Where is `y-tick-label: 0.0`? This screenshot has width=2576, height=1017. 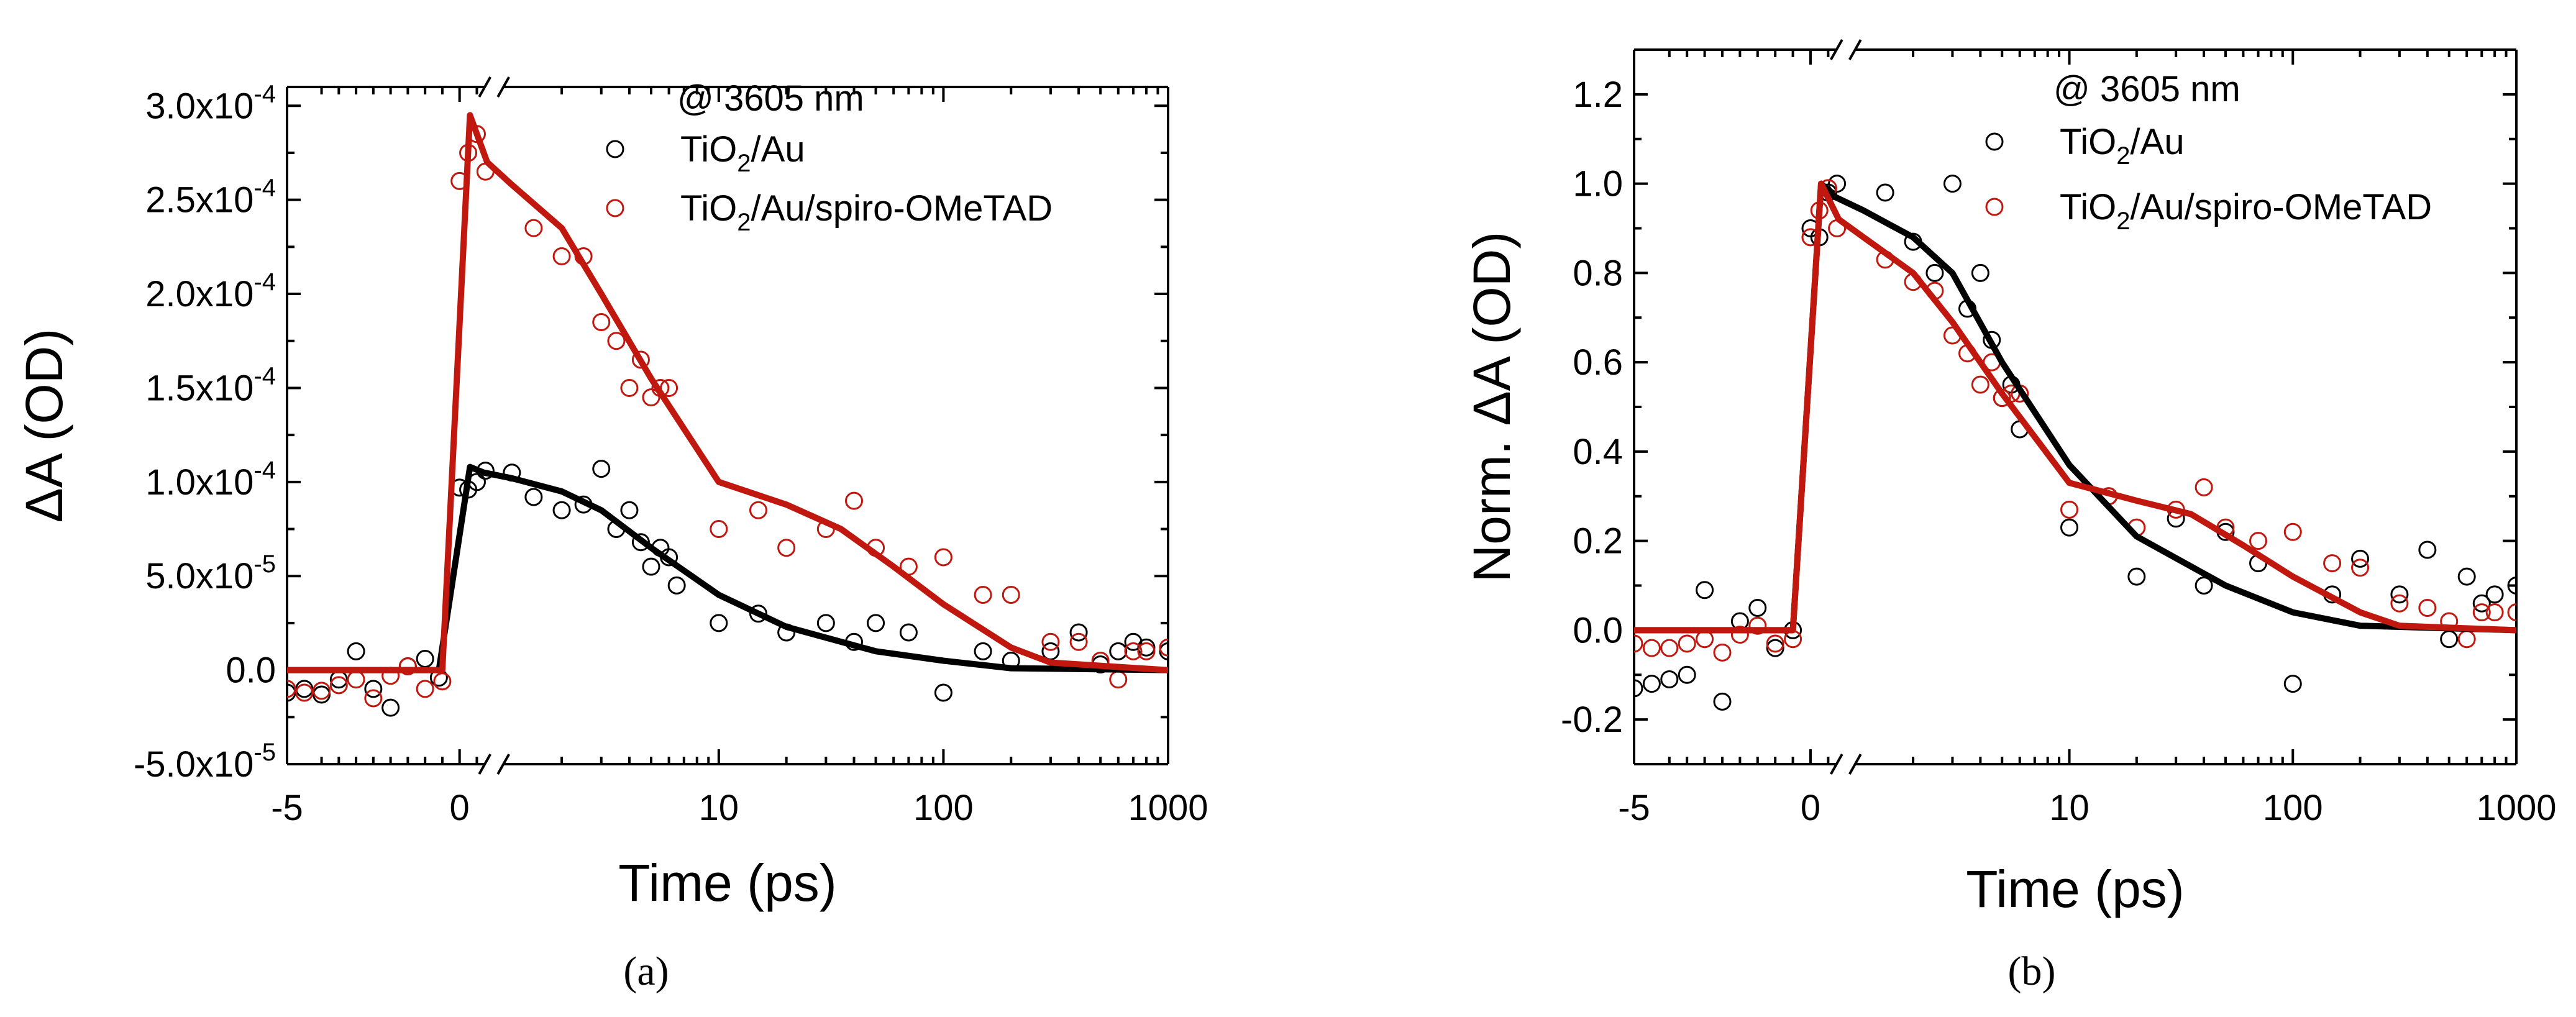 y-tick-label: 0.0 is located at coordinates (1598, 630).